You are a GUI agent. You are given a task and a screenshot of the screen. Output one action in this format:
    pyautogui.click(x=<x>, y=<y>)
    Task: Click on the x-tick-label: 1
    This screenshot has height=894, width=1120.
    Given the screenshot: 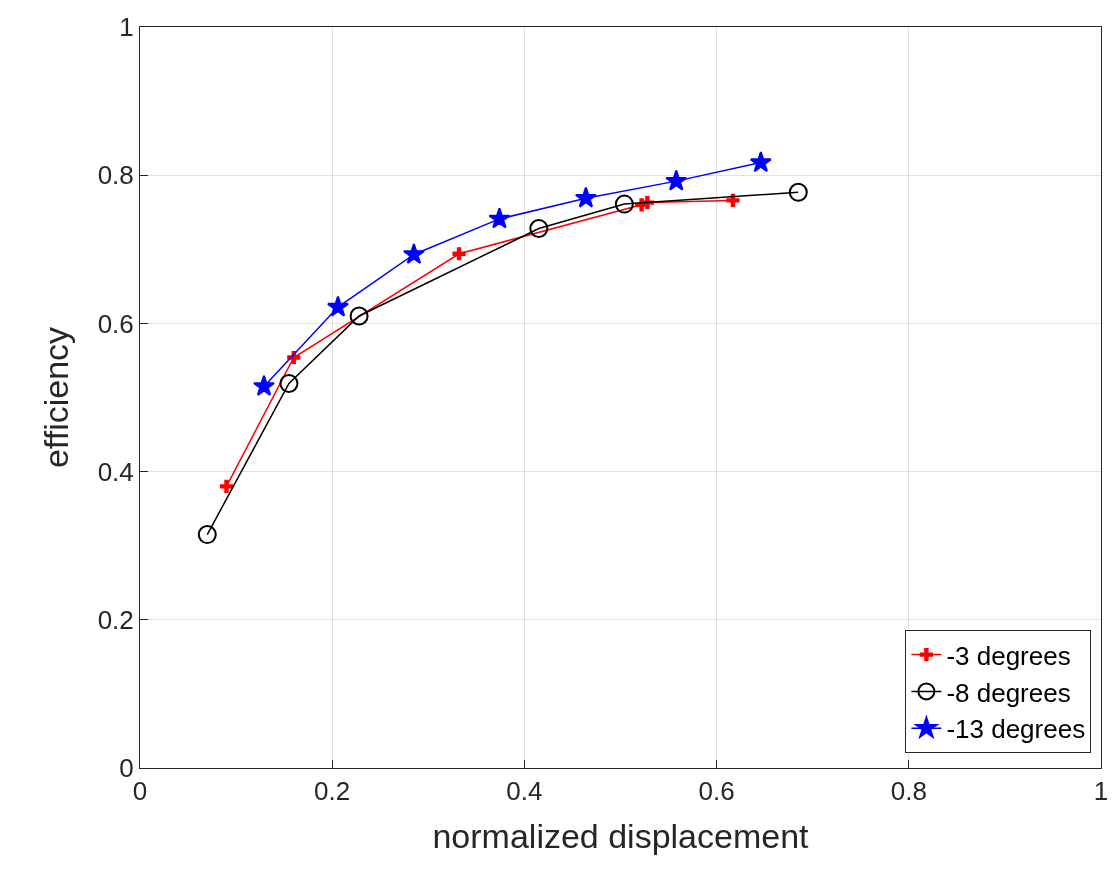 What is the action you would take?
    pyautogui.click(x=1101, y=791)
    